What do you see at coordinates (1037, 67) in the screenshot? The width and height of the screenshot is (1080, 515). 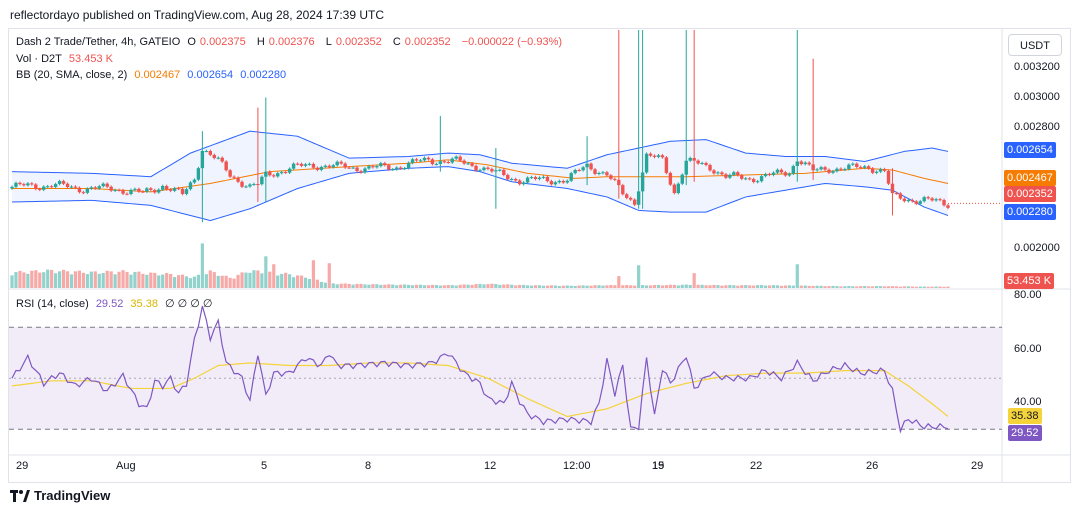 I see `price-tick: 0.003200` at bounding box center [1037, 67].